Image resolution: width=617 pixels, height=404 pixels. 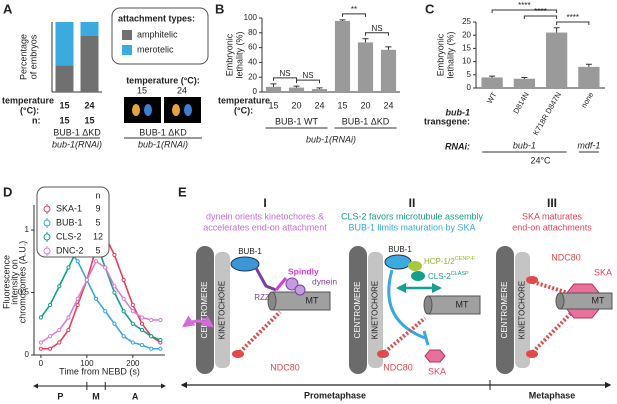 I want to click on caption: end-on attachments, so click(x=552, y=227).